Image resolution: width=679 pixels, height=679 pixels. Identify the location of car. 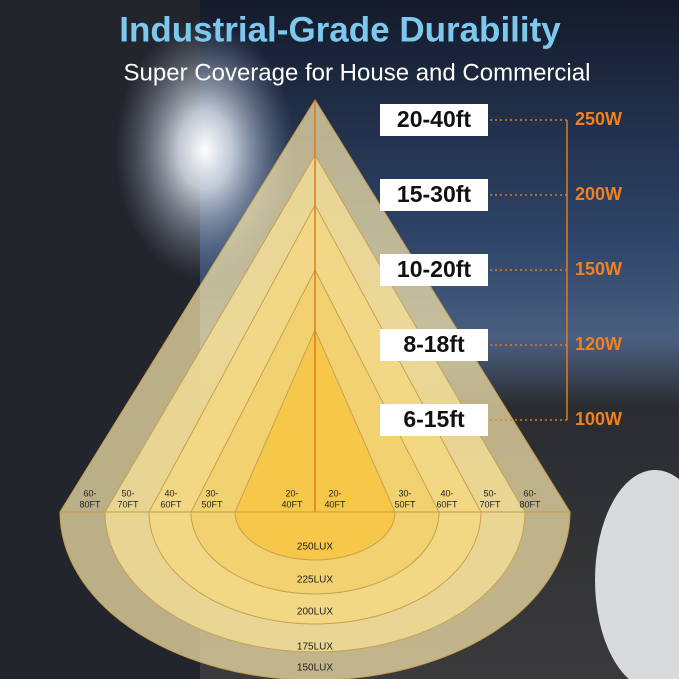
(637, 574).